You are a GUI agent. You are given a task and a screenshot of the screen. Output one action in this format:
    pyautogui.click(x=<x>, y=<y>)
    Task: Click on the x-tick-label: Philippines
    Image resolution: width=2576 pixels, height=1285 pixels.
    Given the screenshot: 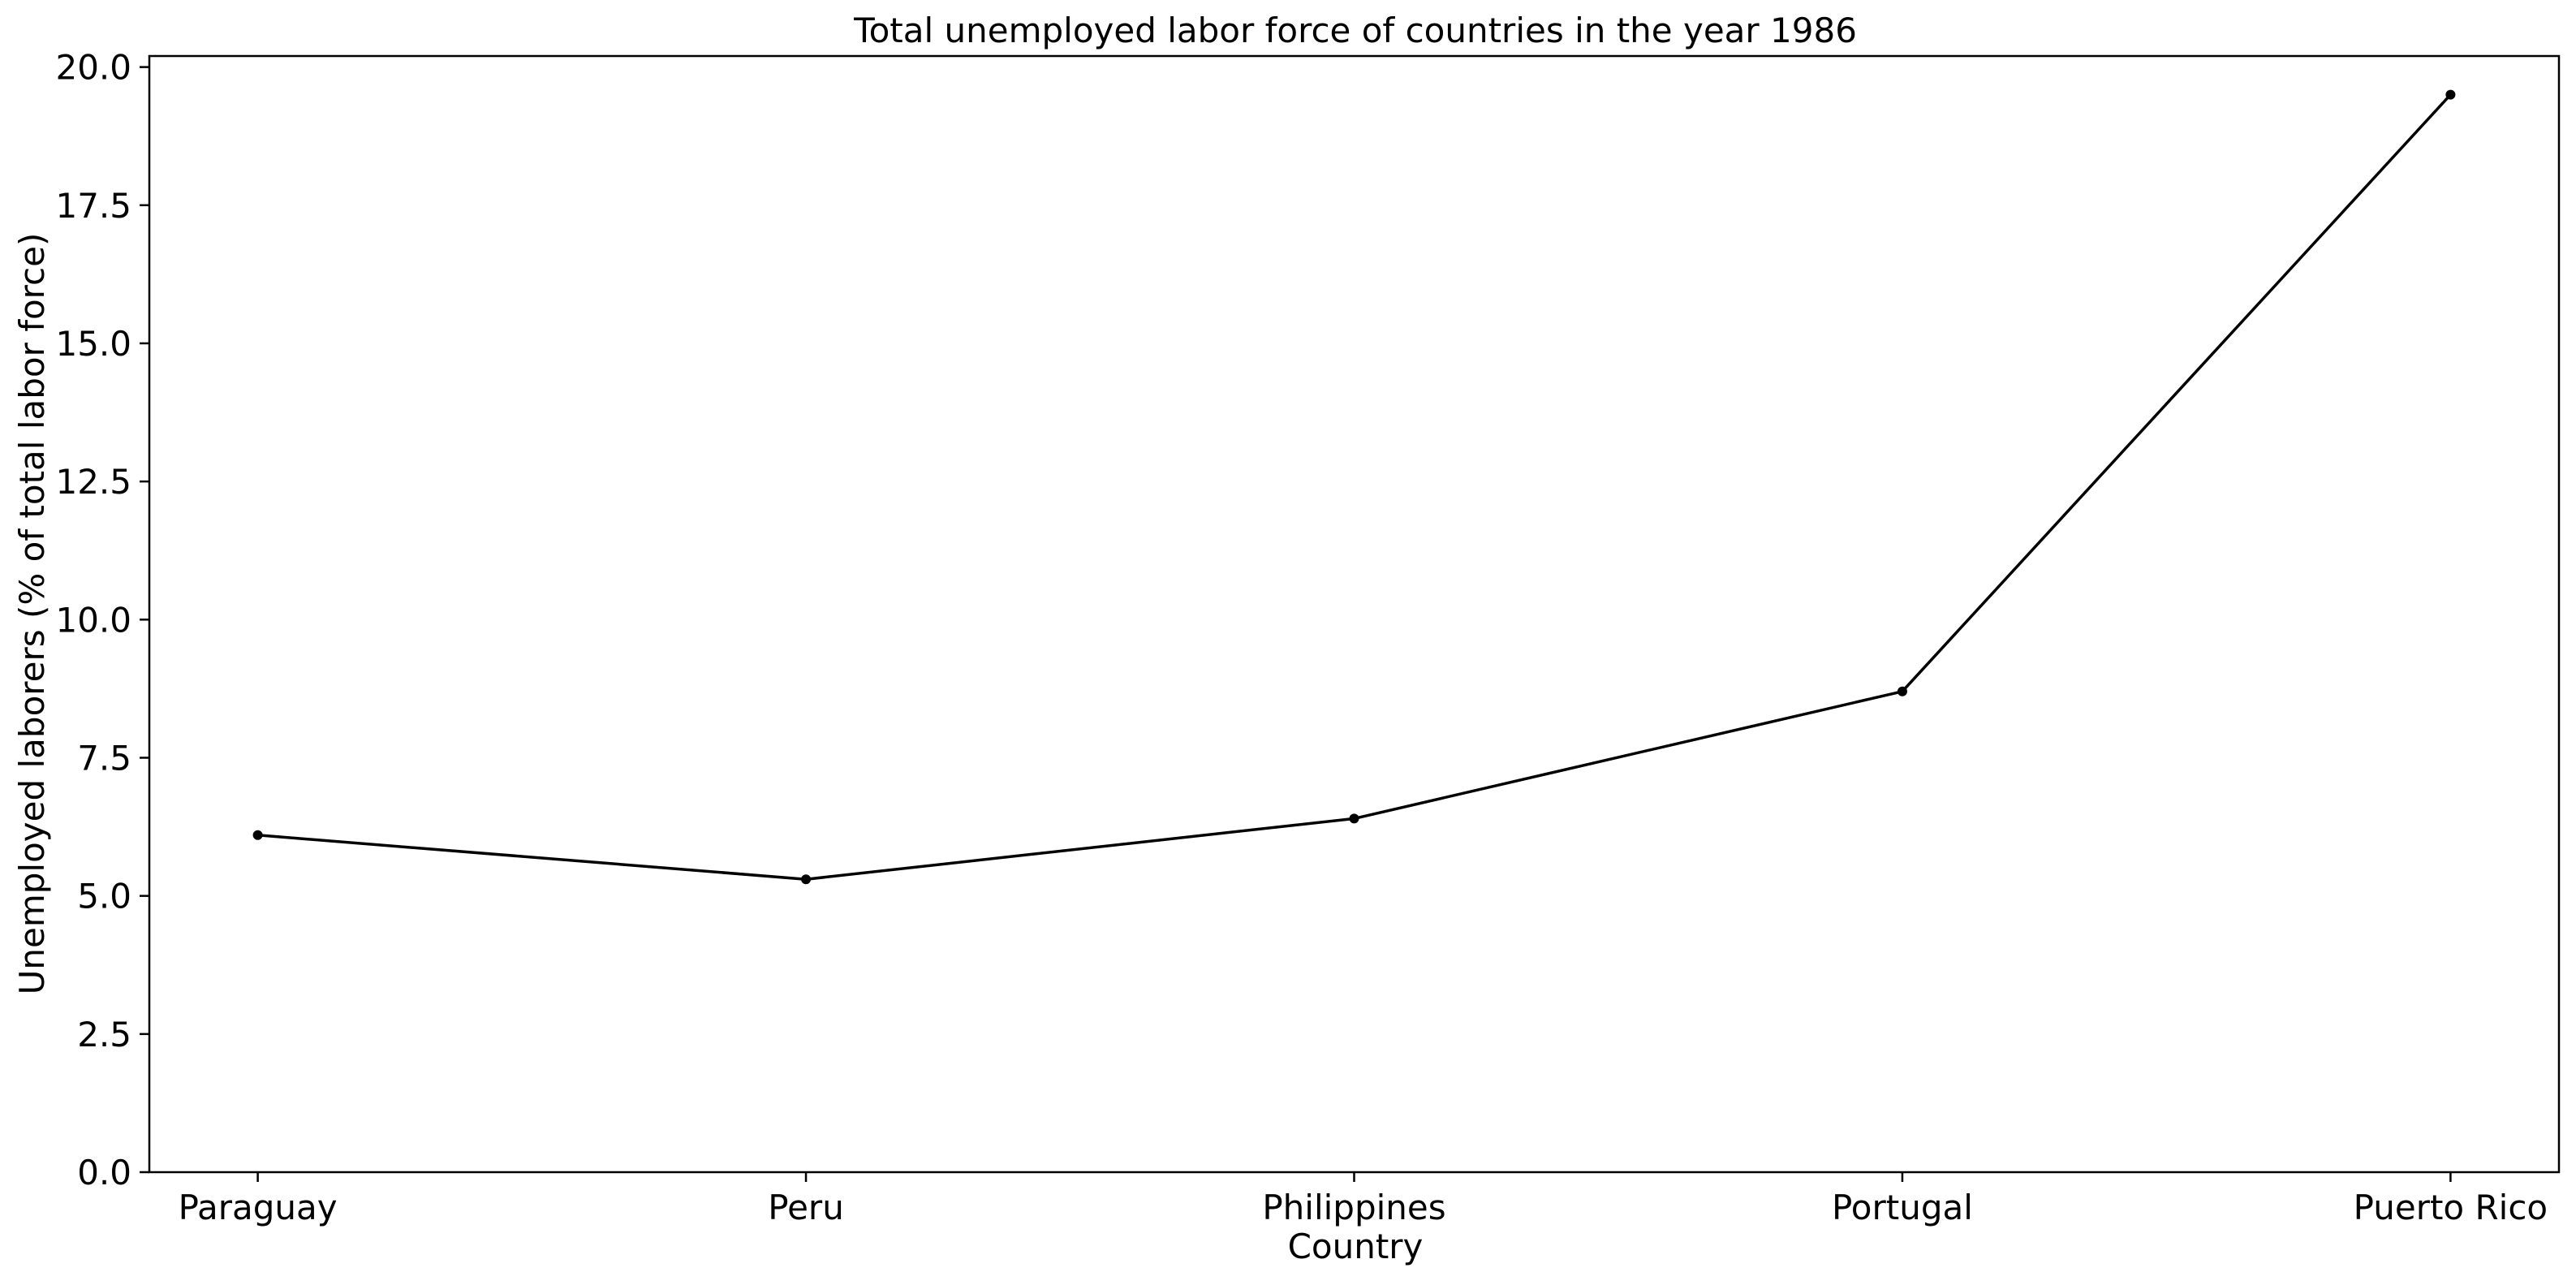 What is the action you would take?
    pyautogui.click(x=1354, y=1207)
    